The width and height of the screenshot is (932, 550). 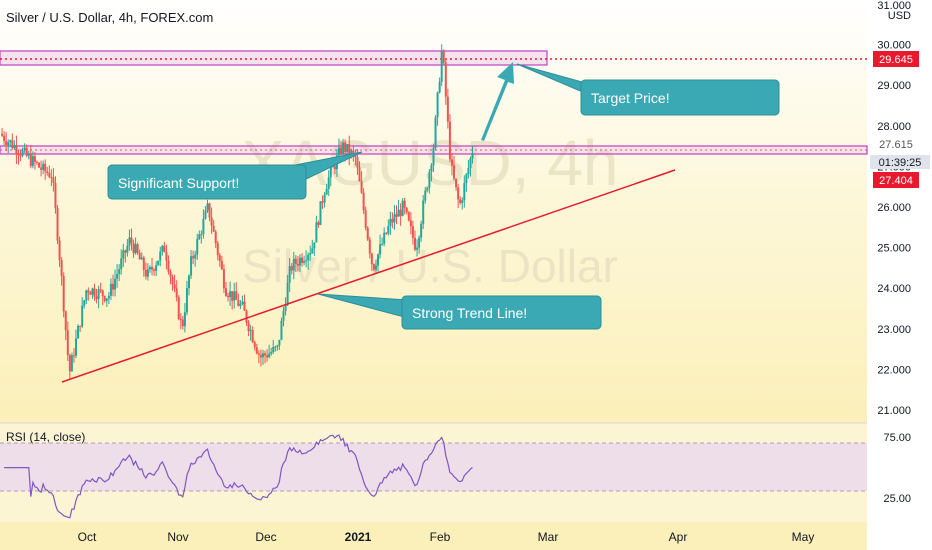 What do you see at coordinates (433, 536) in the screenshot?
I see `time-axis-background` at bounding box center [433, 536].